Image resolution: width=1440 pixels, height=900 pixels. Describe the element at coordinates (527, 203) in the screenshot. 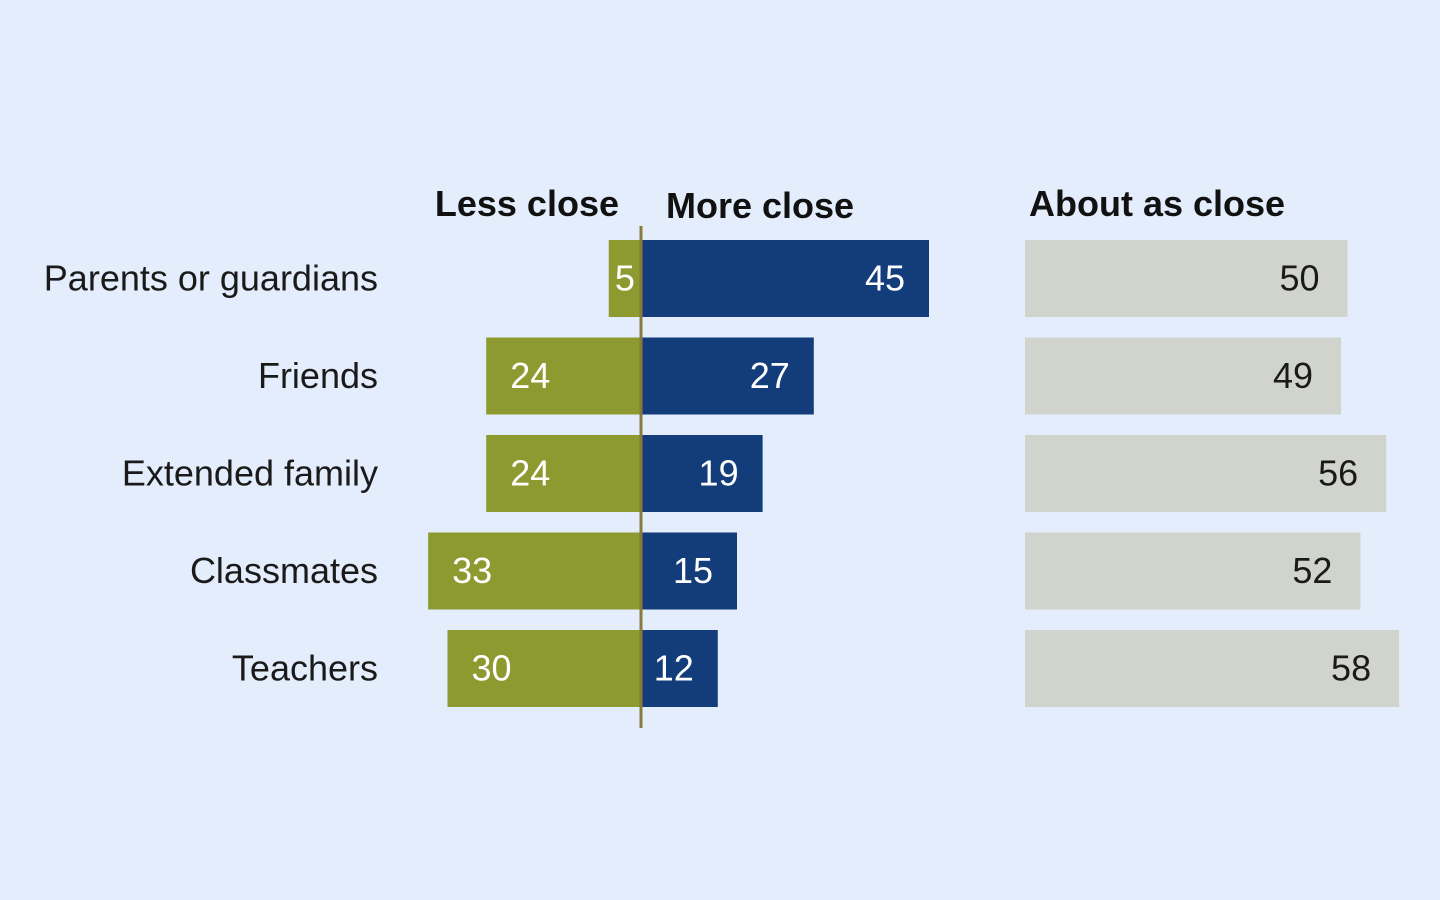

I see `header-less-close: Less close` at that location.